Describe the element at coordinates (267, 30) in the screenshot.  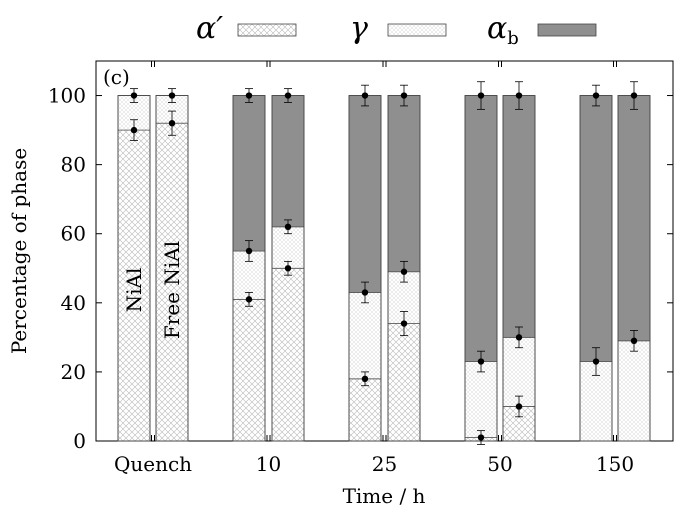
I see `legend-swatch-alpha-prime` at that location.